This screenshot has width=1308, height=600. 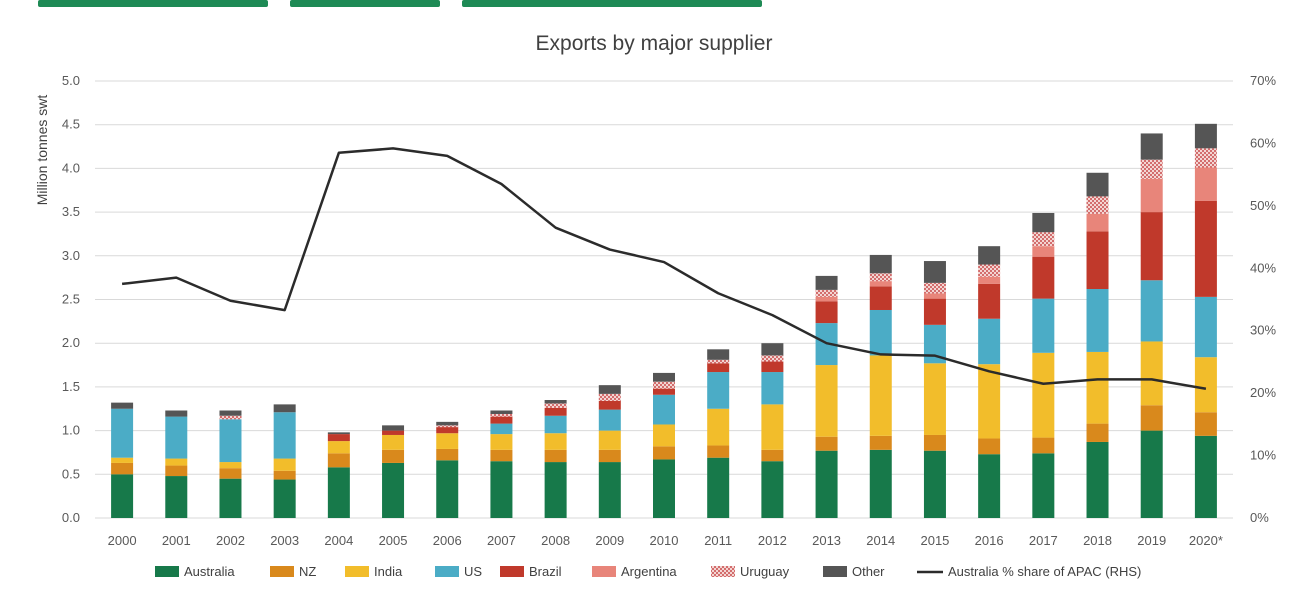 I want to click on bar-uruguay-2012, so click(x=772, y=358).